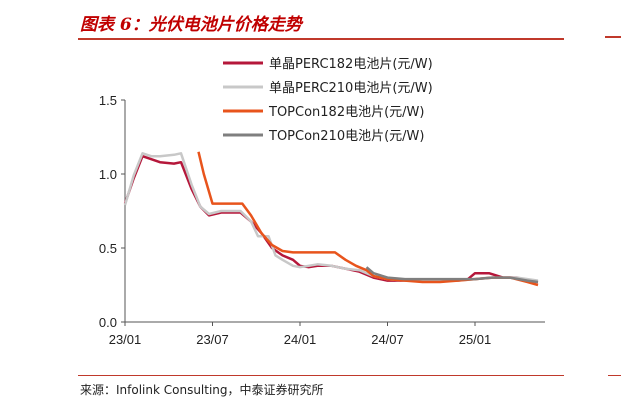 Image resolution: width=621 pixels, height=409 pixels. What do you see at coordinates (300, 339) in the screenshot?
I see `x-tick-label: 24/01` at bounding box center [300, 339].